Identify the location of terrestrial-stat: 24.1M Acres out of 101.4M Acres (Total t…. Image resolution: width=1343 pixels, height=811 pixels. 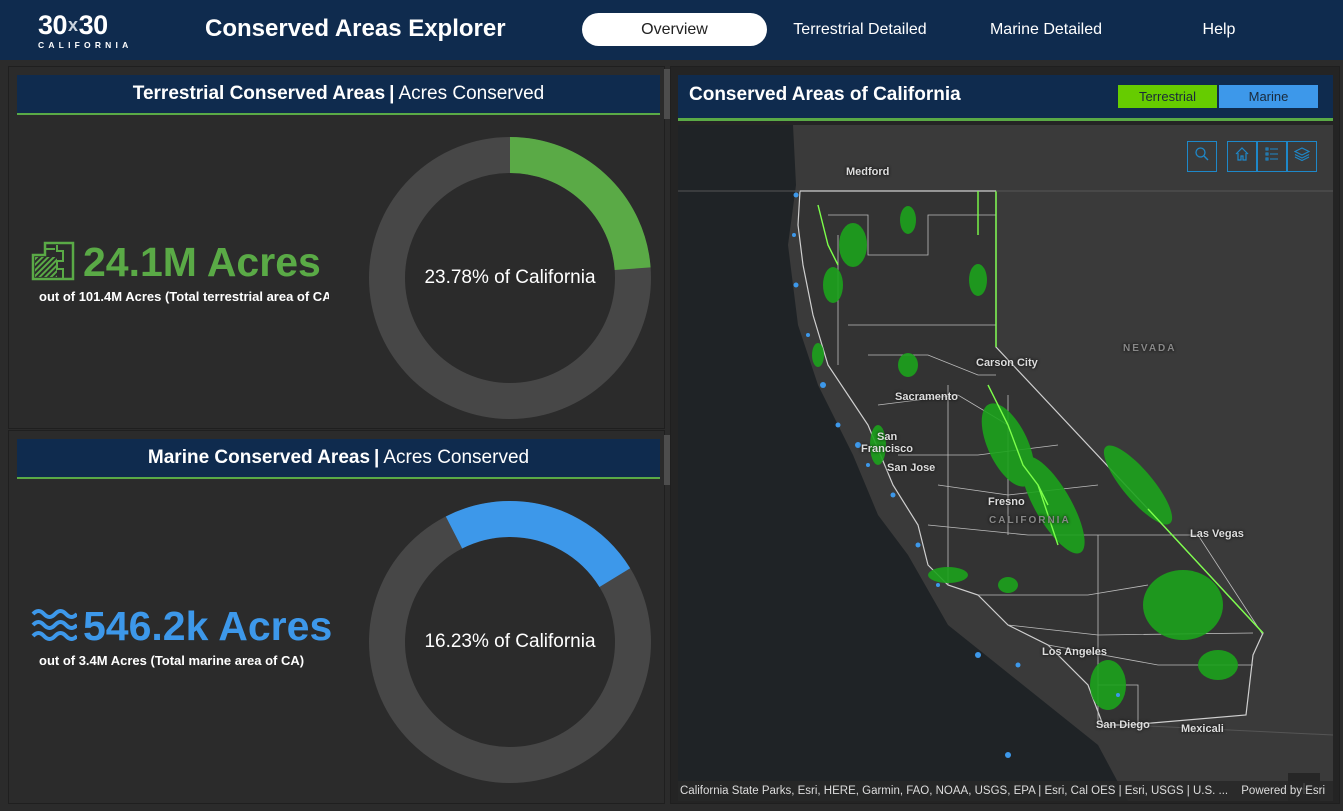
(181, 271).